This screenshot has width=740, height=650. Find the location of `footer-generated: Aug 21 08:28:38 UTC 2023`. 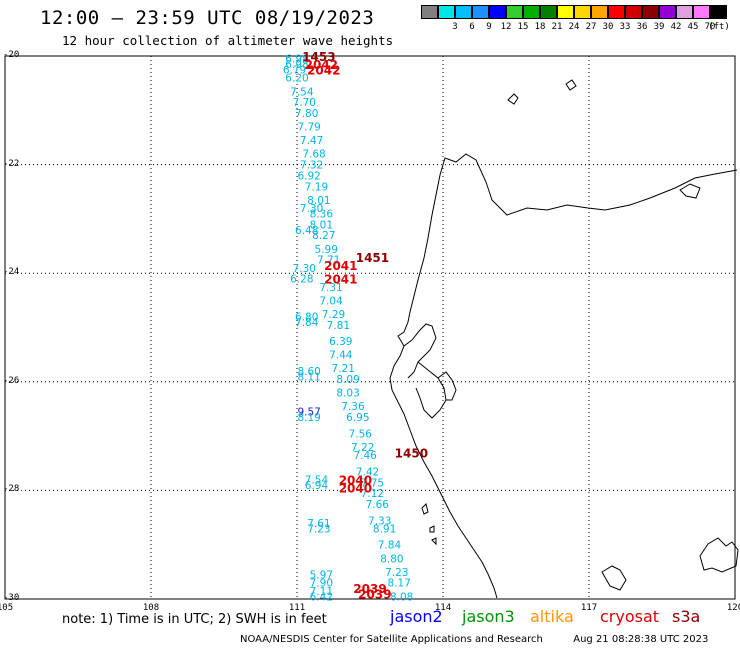

footer-generated: Aug 21 08:28:38 UTC 2023 is located at coordinates (641, 639).